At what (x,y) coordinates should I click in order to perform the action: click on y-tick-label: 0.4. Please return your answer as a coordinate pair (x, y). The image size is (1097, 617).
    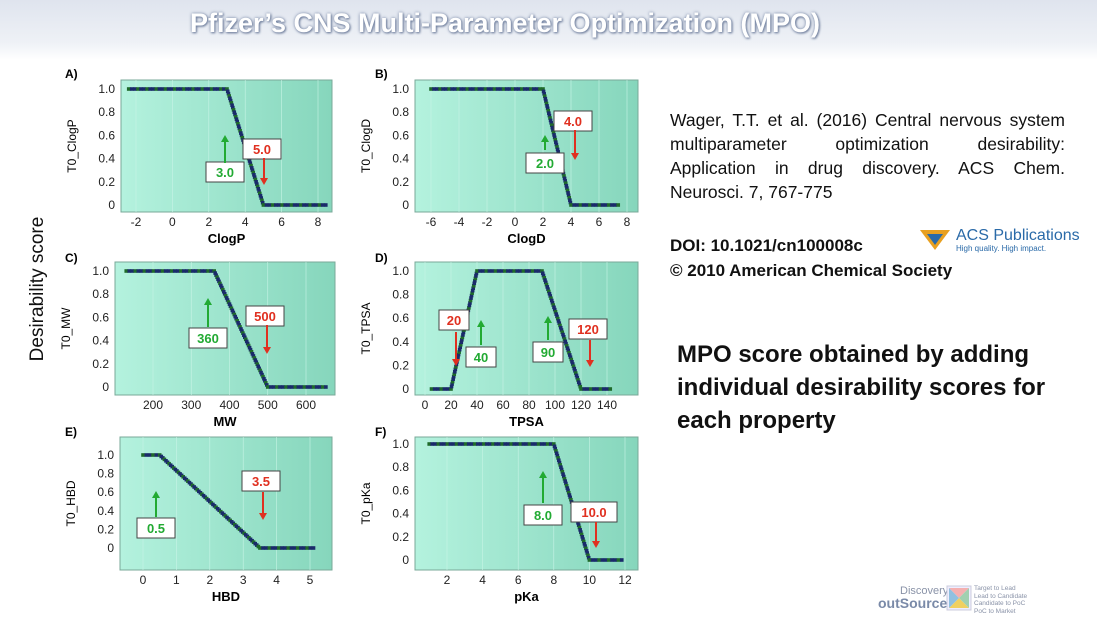
    Looking at the image, I should click on (100, 341).